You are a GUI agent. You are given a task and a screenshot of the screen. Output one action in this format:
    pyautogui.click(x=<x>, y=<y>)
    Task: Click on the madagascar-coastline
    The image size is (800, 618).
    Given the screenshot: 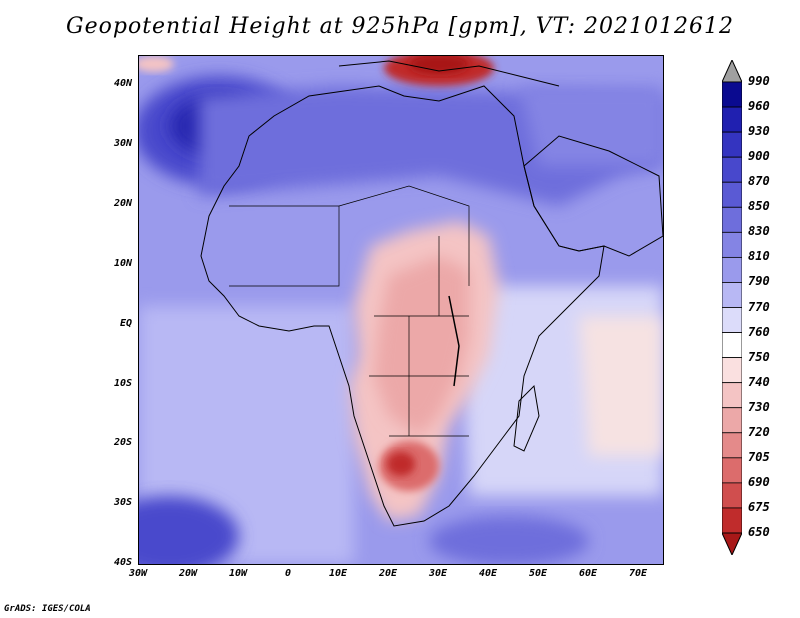 What is the action you would take?
    pyautogui.click(x=526, y=418)
    